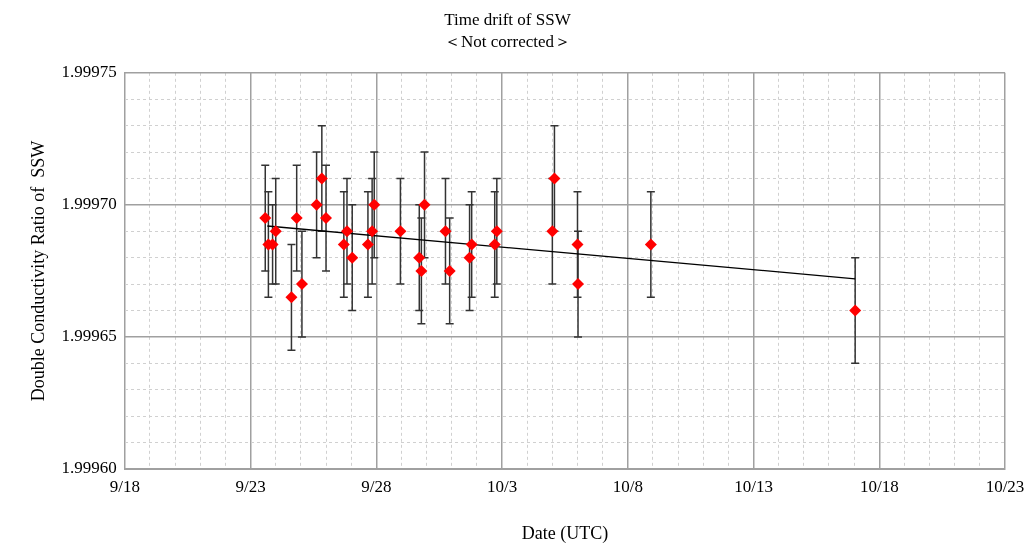  I want to click on x-axis-title: Date (UTC), so click(565, 533).